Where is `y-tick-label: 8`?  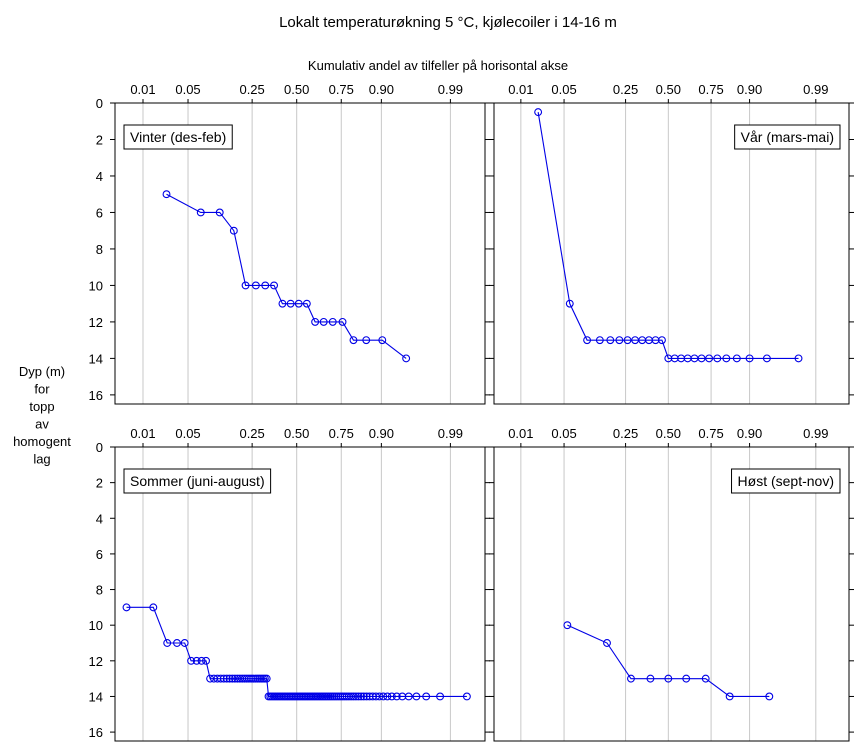
y-tick-label: 8 is located at coordinates (99, 590).